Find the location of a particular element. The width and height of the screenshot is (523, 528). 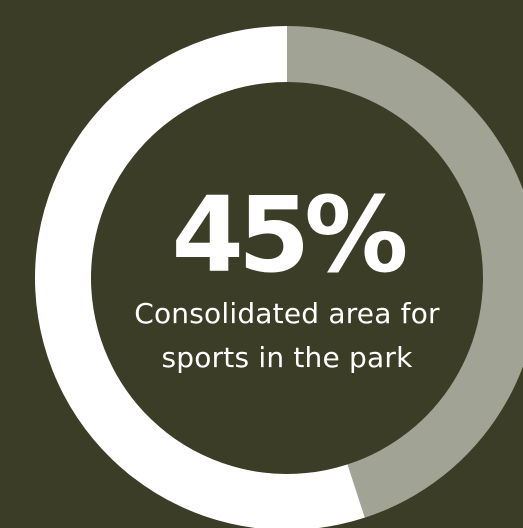

chart-caption: Consolidated area for sports in the park is located at coordinates (287, 335).